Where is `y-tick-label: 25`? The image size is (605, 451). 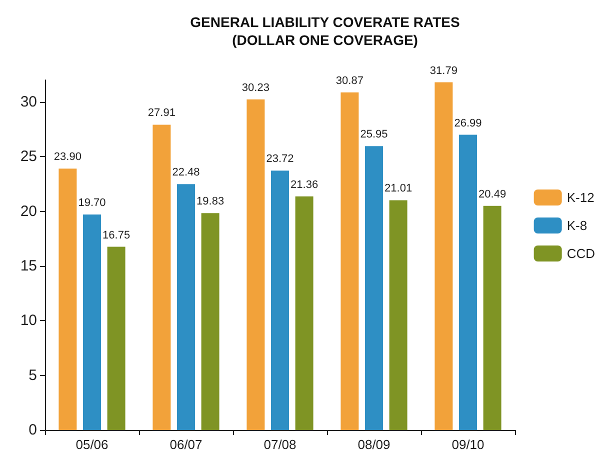
y-tick-label: 25 is located at coordinates (28, 157).